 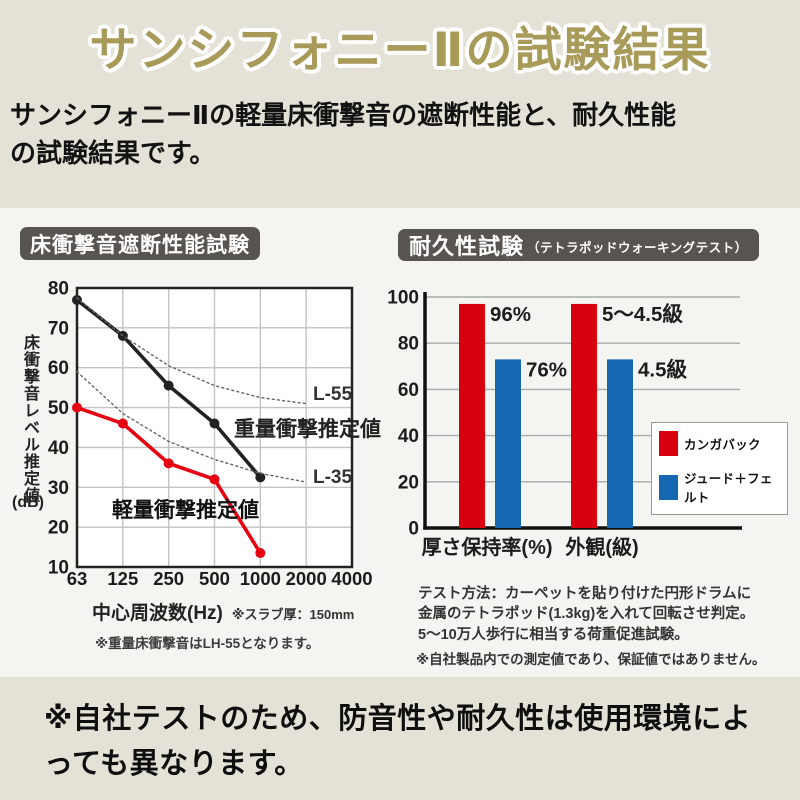 I want to click on series-label: L-35, so click(x=333, y=477).